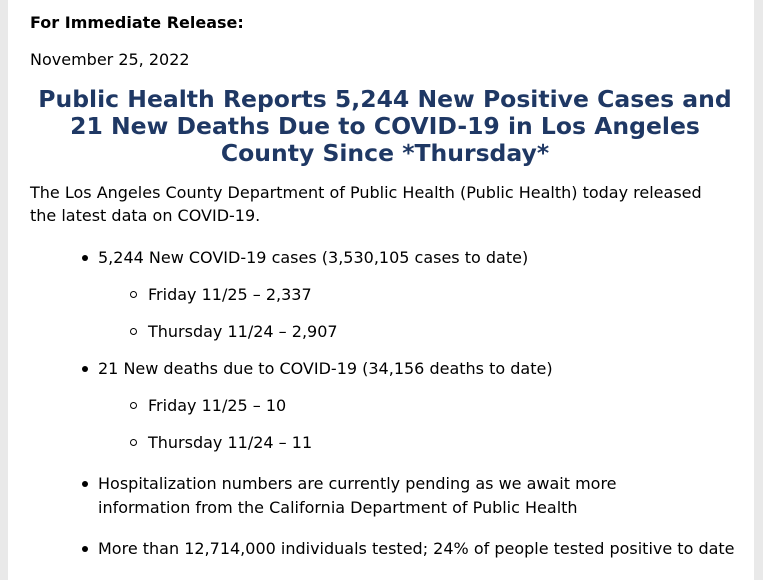 Image resolution: width=763 pixels, height=580 pixels. I want to click on sub-list-item: Thursday 11/24 – 11, so click(230, 442).